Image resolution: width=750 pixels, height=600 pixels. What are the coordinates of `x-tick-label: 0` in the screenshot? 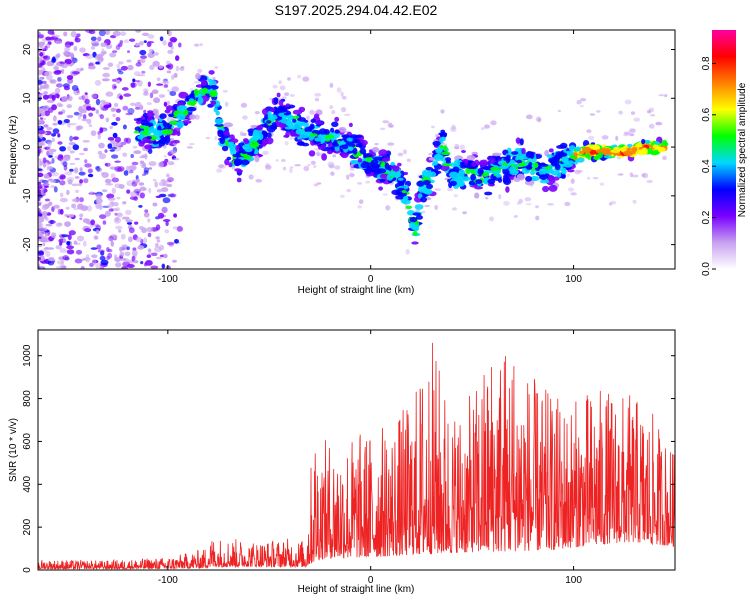 It's located at (371, 279).